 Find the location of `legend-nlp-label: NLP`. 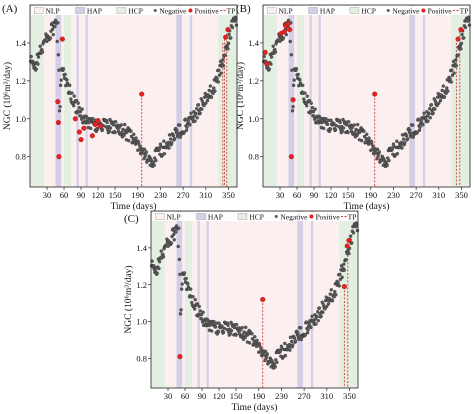

legend-nlp-label: NLP is located at coordinates (53, 11).